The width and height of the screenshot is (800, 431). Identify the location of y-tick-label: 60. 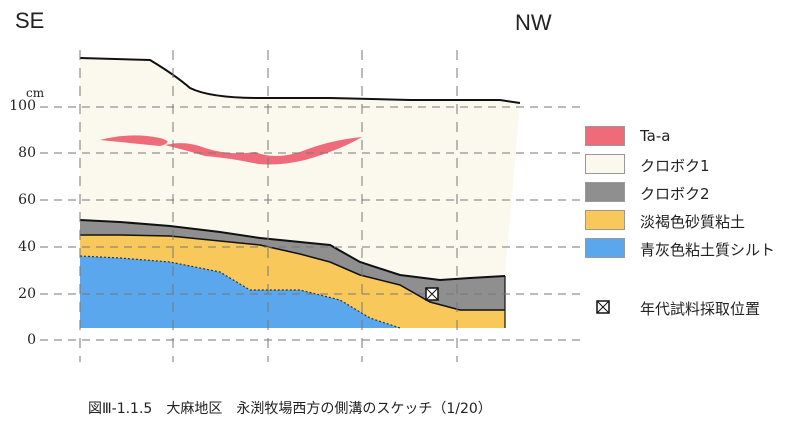
(27, 200).